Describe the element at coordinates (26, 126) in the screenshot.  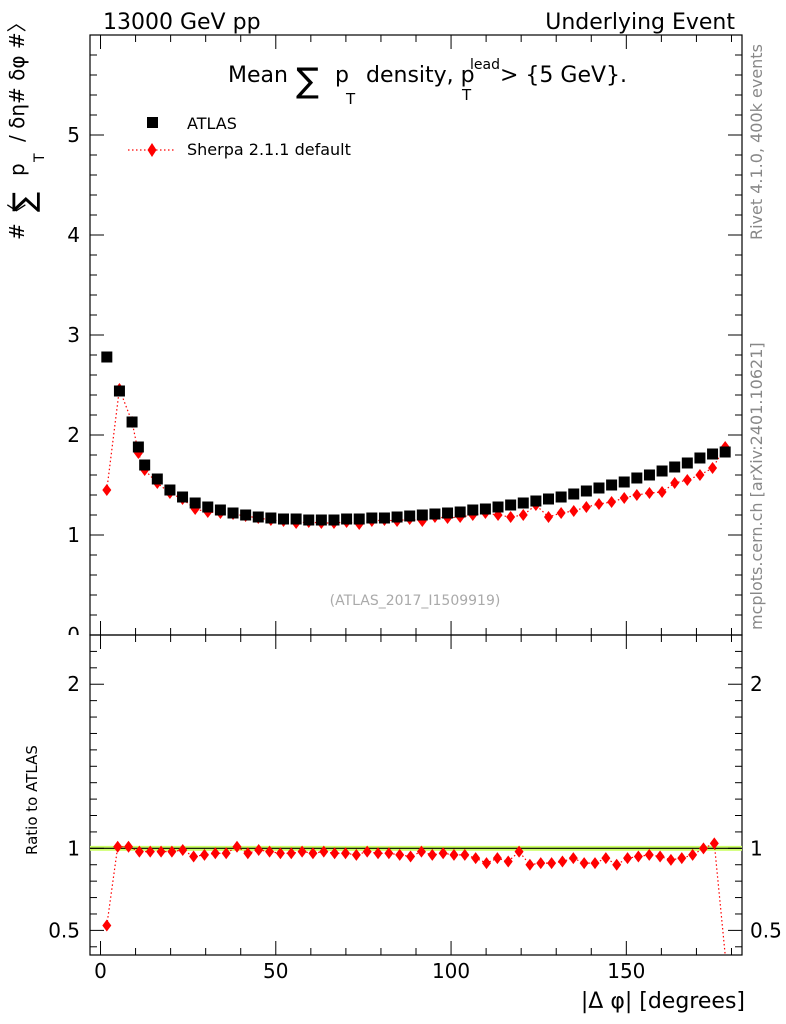
I see `main-ylabel: #〈 ∑ p T / δη# δφ #〉` at that location.